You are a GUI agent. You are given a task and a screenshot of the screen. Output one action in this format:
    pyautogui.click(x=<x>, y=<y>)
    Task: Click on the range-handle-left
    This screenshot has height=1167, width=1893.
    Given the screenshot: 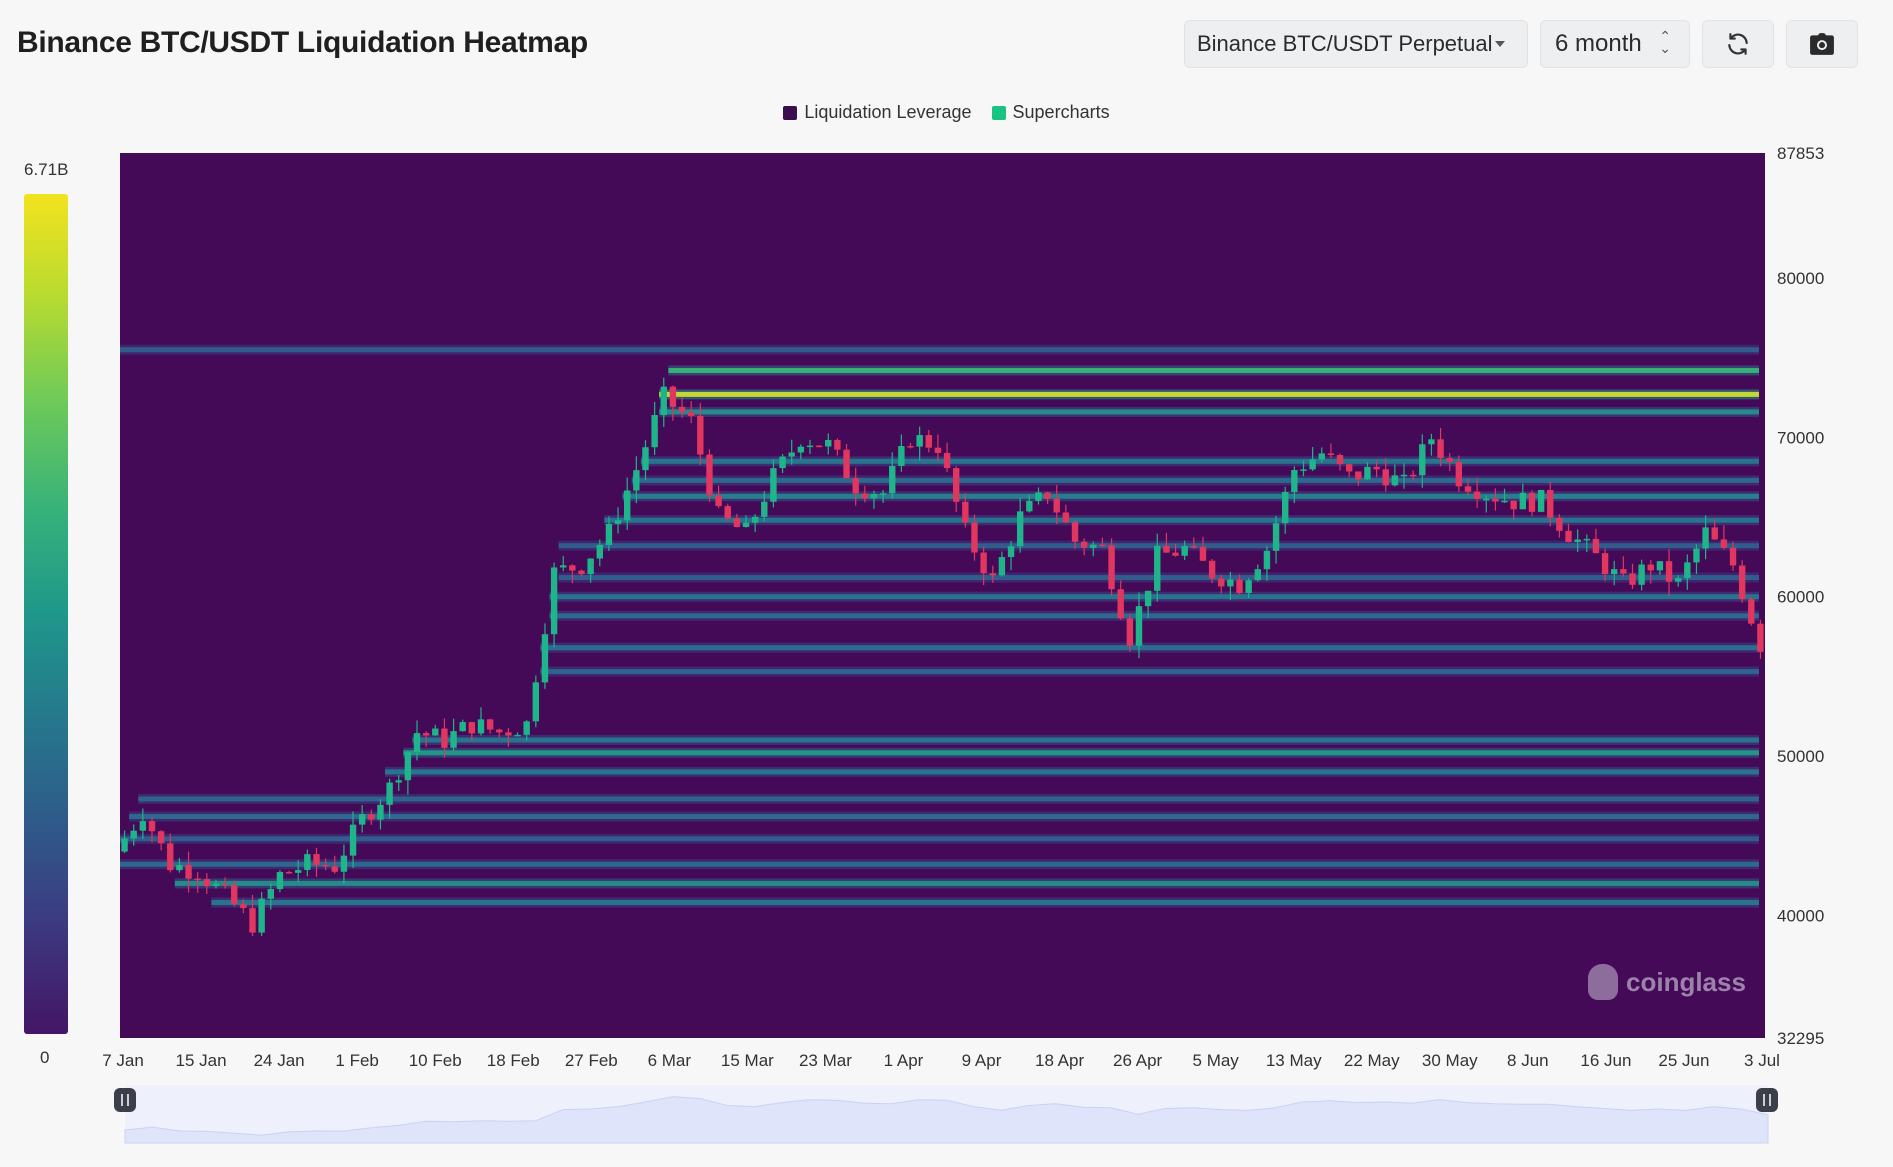 What is the action you would take?
    pyautogui.click(x=125, y=1100)
    